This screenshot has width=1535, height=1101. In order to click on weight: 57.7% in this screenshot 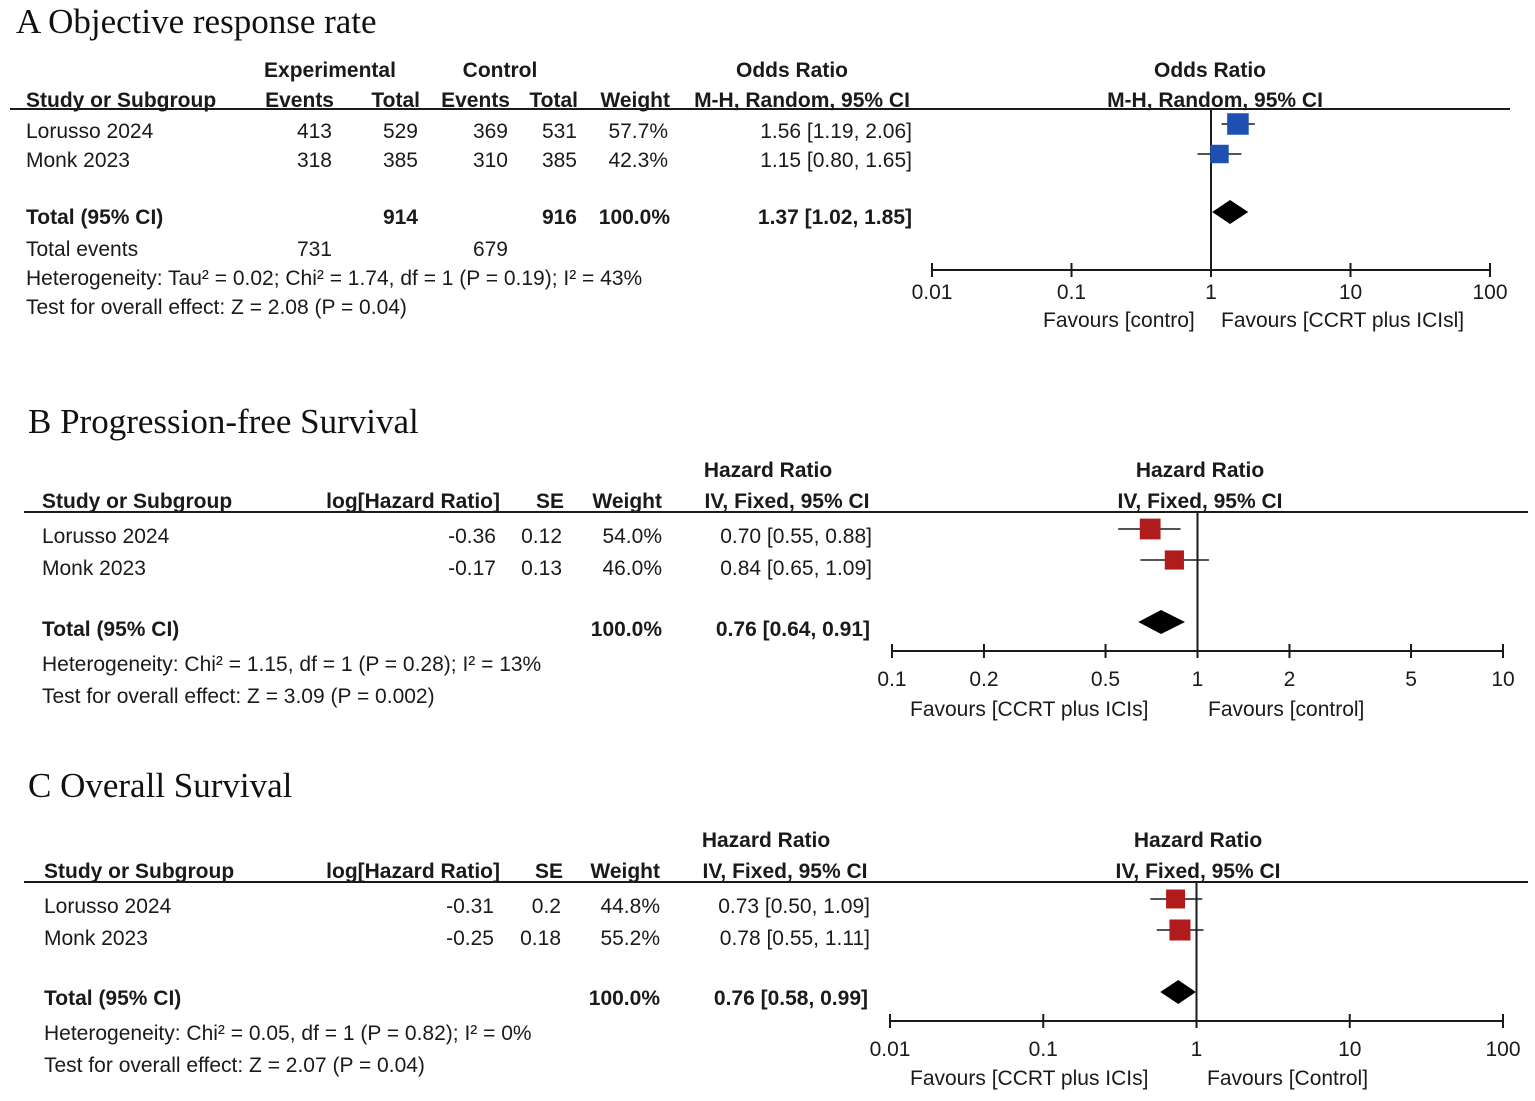, I will do `click(638, 131)`.